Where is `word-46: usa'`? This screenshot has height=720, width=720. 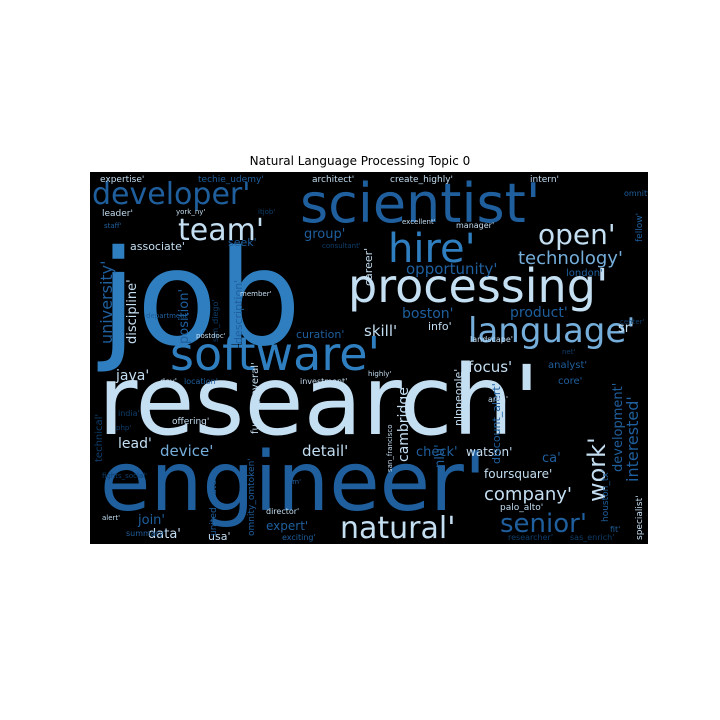
word-46: usa' is located at coordinates (219, 536).